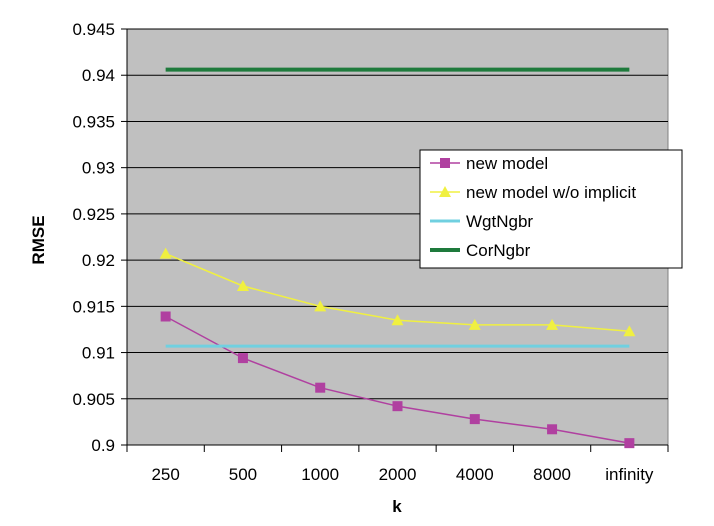 The height and width of the screenshot is (526, 714). I want to click on x-tick-label: 8000, so click(552, 474).